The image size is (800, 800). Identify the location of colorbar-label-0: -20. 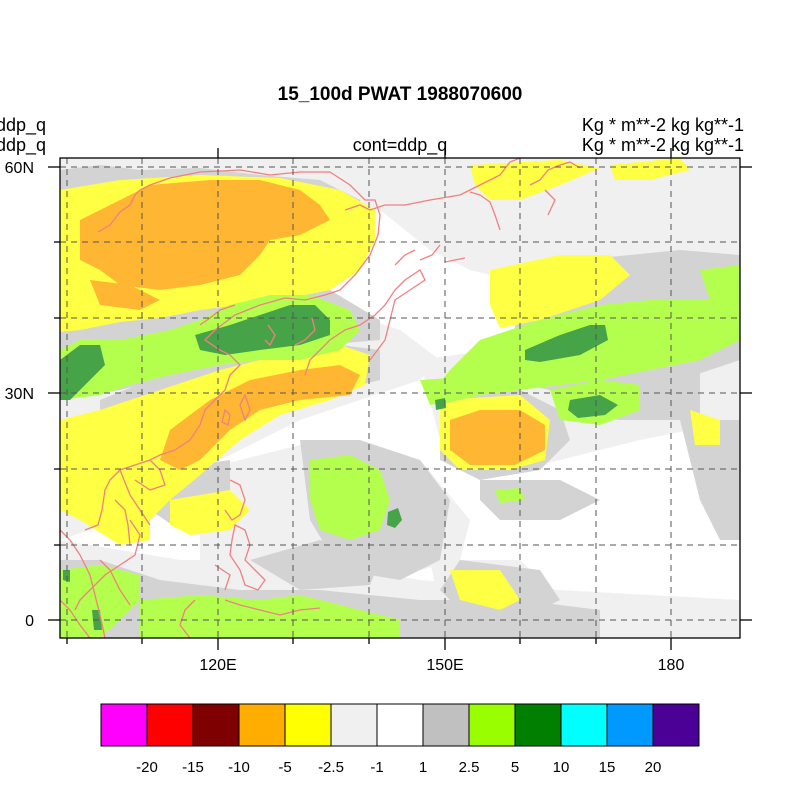
(147, 767).